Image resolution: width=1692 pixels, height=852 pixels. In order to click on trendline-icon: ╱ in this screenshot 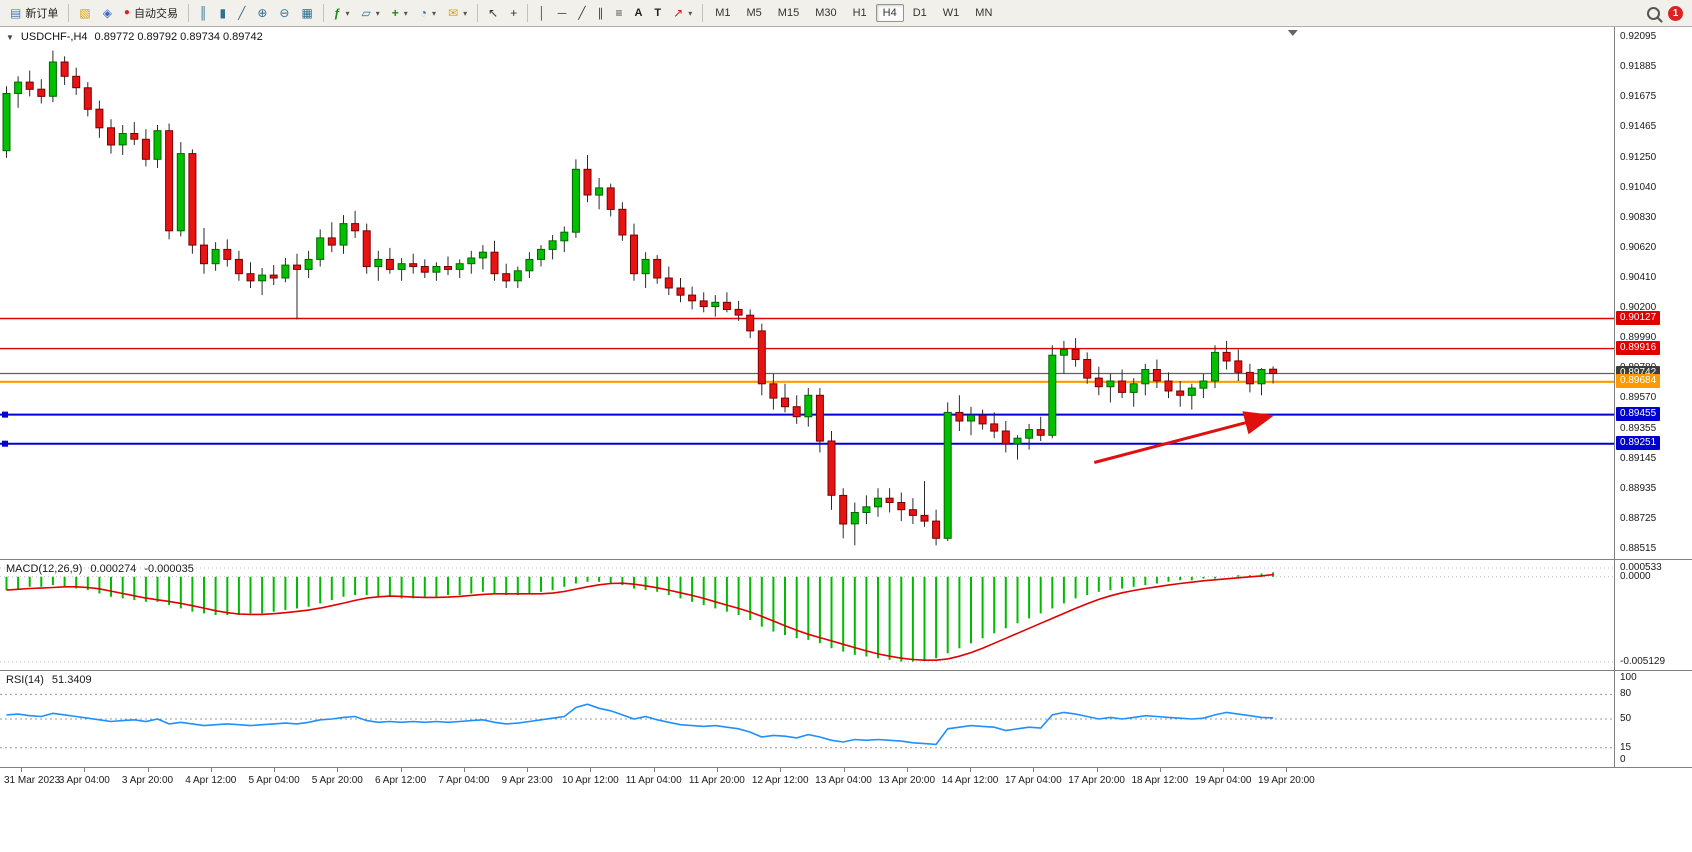, I will do `click(582, 13)`.